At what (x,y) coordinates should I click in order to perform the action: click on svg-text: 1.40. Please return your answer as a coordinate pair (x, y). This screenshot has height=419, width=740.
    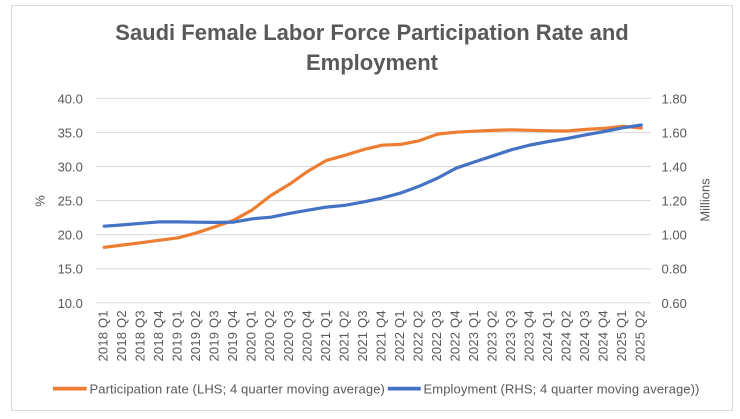
    Looking at the image, I should click on (674, 167).